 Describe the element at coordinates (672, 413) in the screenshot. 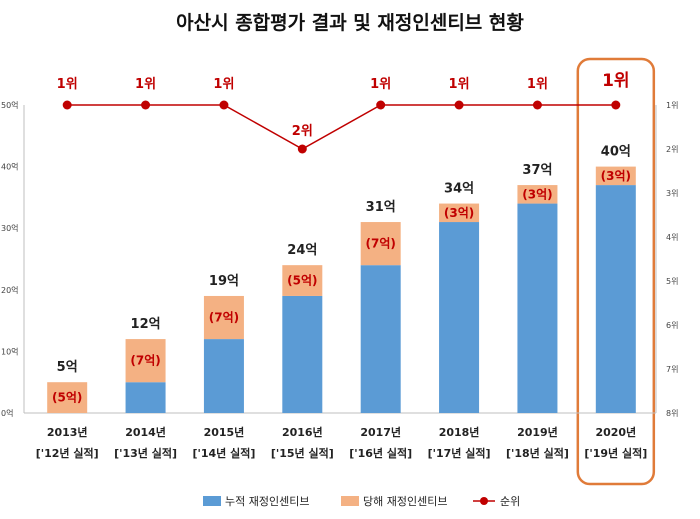

I see `y2-tick-label: 8위` at that location.